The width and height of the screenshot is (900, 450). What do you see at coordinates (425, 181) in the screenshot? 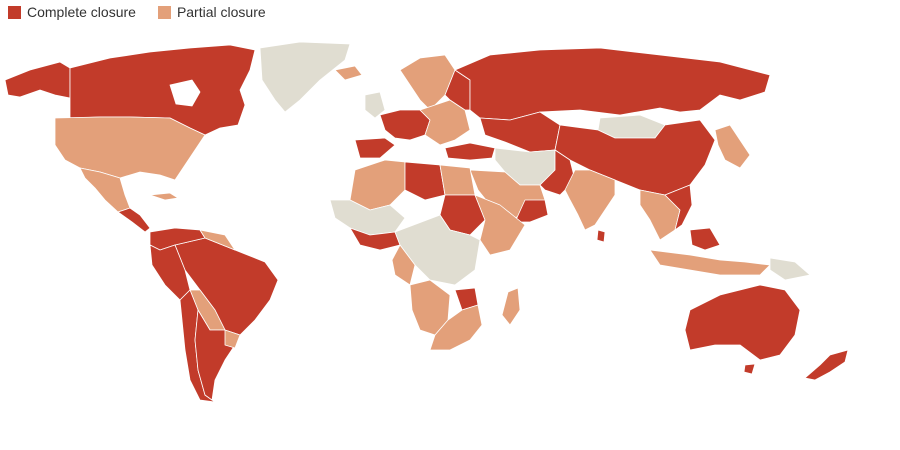
I see `region-libya` at bounding box center [425, 181].